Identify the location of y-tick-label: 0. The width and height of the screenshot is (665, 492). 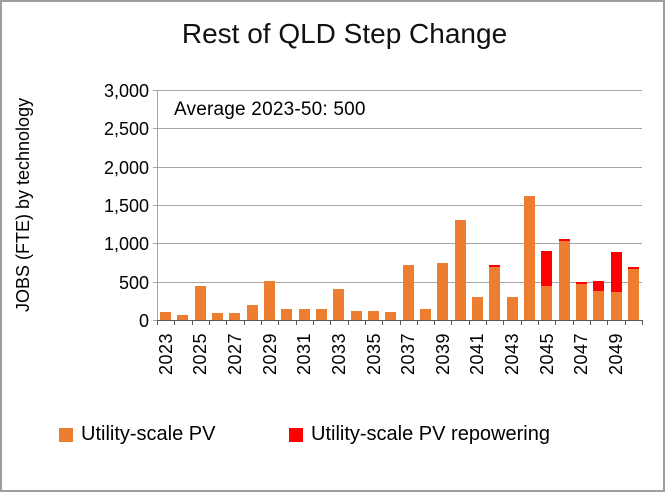
(143, 321).